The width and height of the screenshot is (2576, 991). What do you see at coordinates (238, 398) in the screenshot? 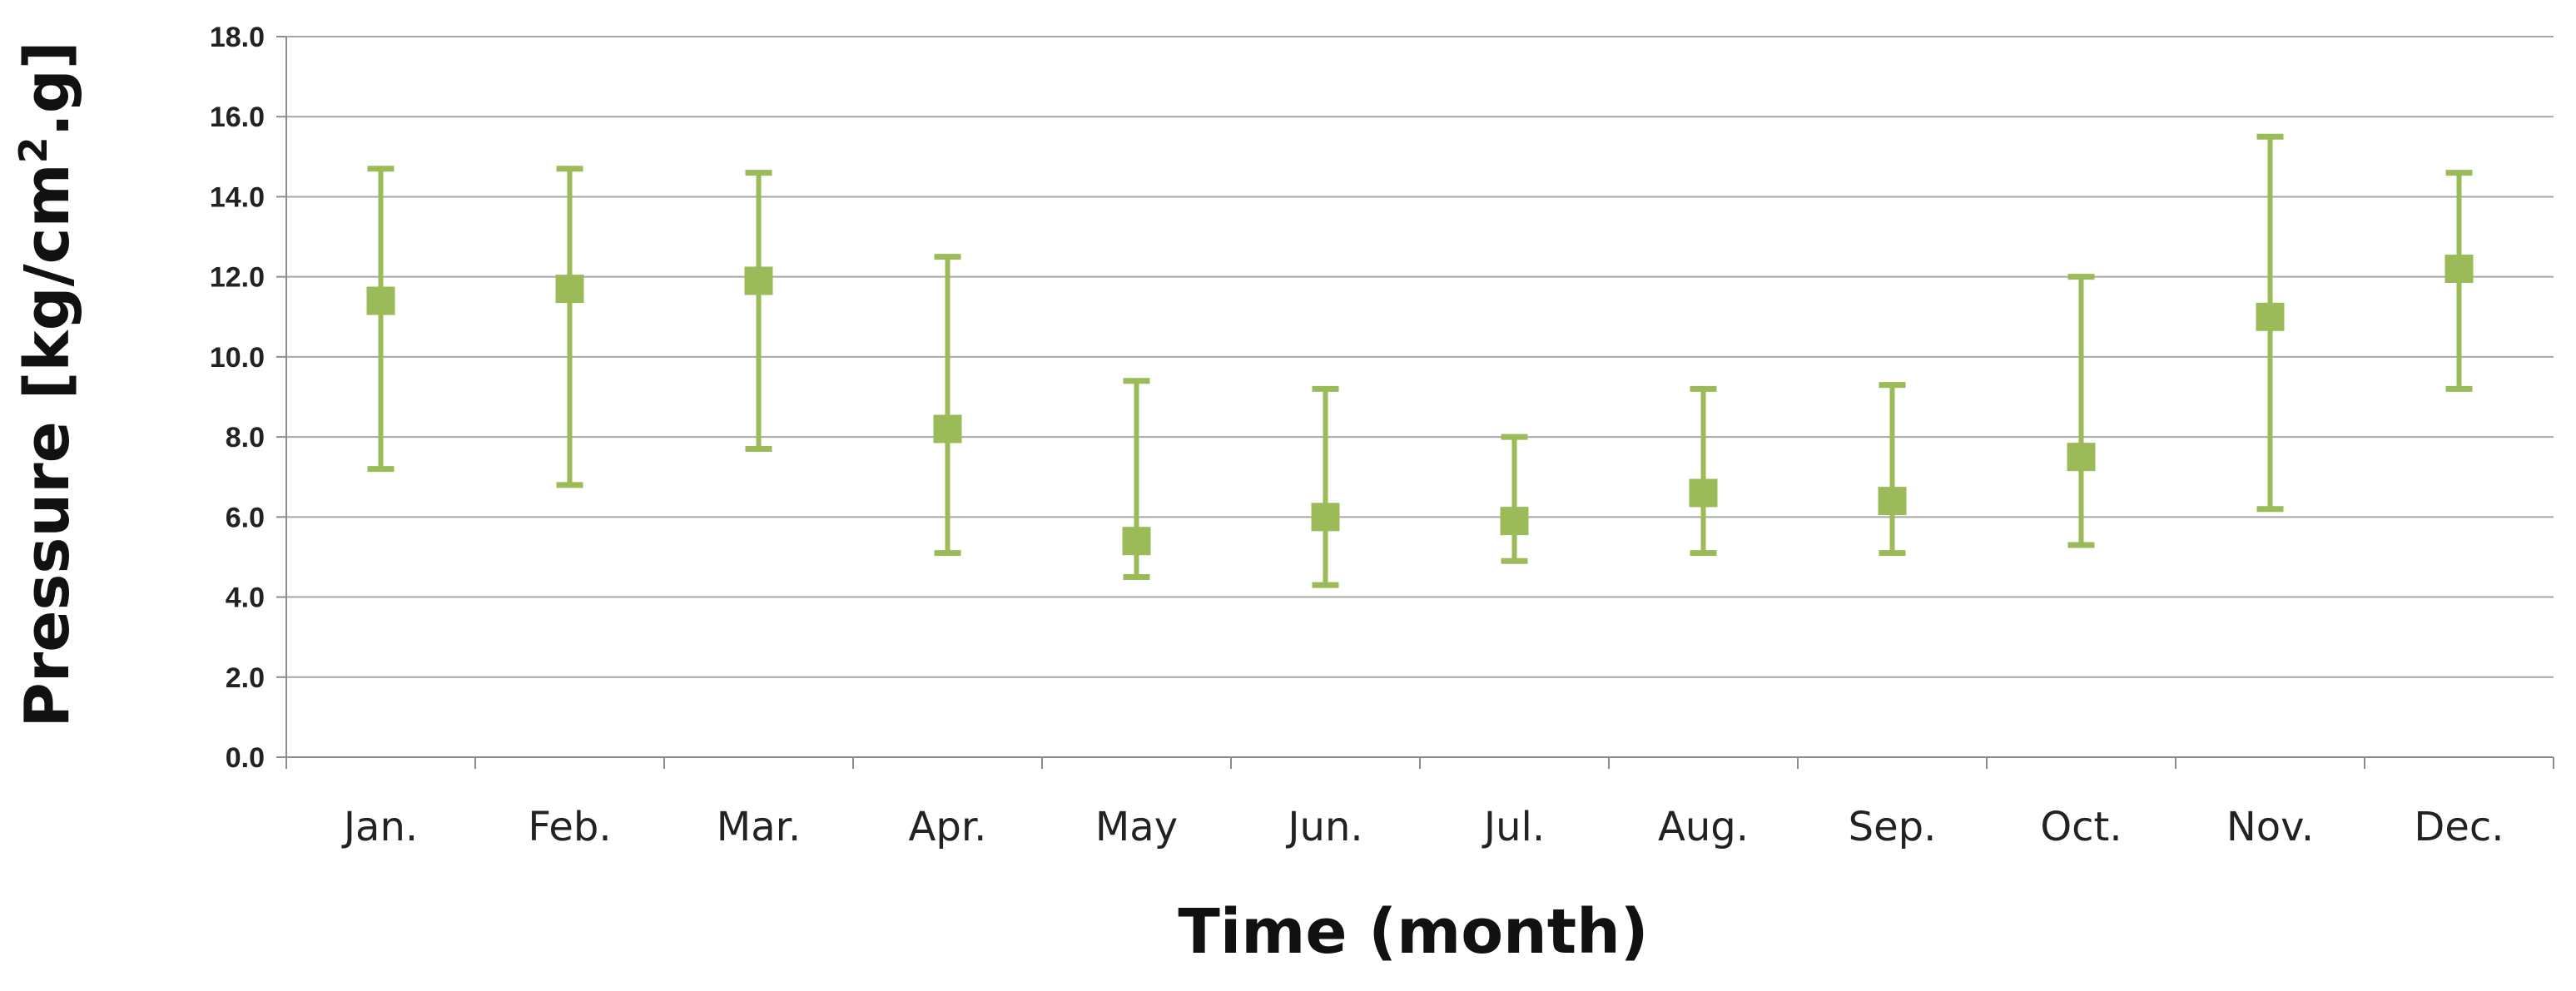
I see `y-tick-labels: 0.0 2.0 4.0 6.0 8.0 10.0 12.0 14.0 16.0 18.0` at bounding box center [238, 398].